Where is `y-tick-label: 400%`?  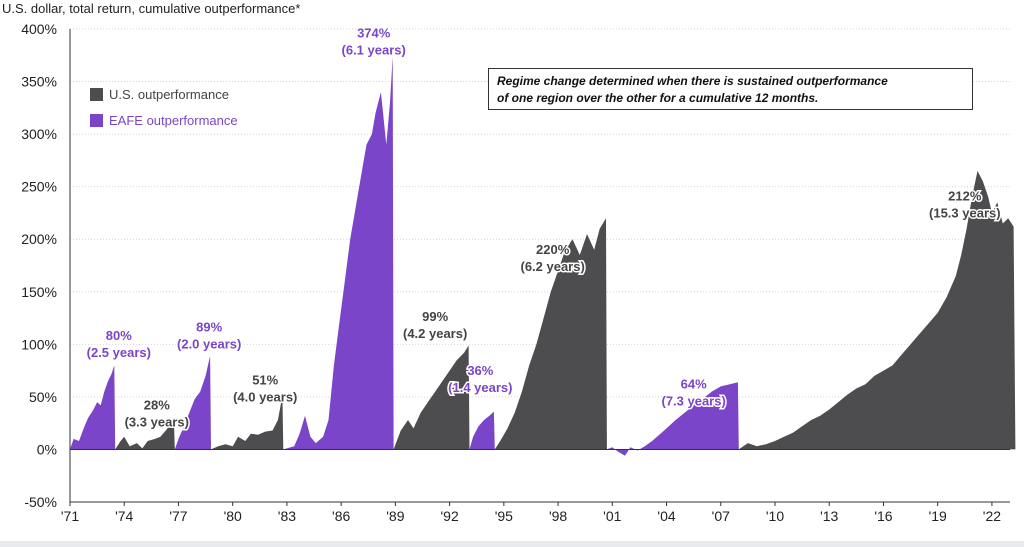
y-tick-label: 400% is located at coordinates (39, 29).